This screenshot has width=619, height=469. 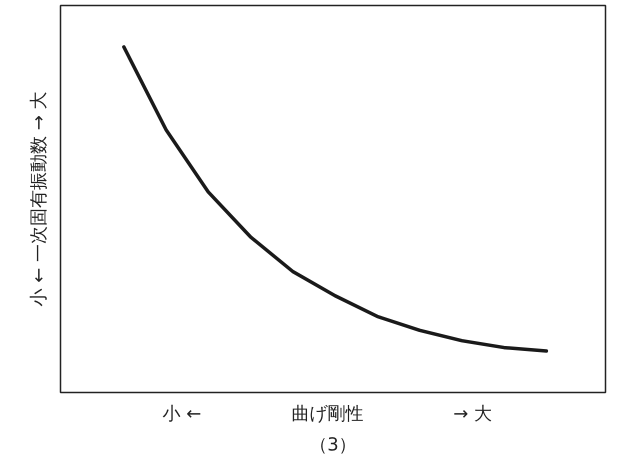 What do you see at coordinates (39, 199) in the screenshot?
I see `y-axis-title: 小 ← 一次固有振動数 → 大` at bounding box center [39, 199].